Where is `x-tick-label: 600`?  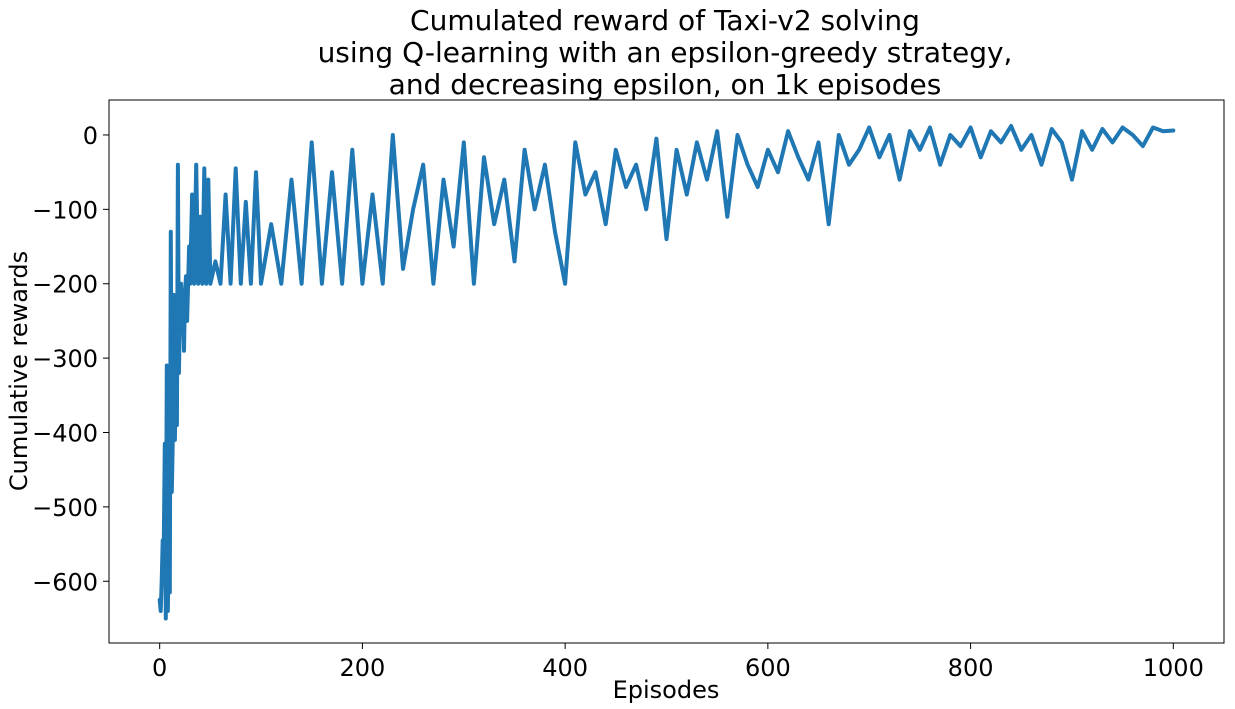 x-tick-label: 600 is located at coordinates (768, 668).